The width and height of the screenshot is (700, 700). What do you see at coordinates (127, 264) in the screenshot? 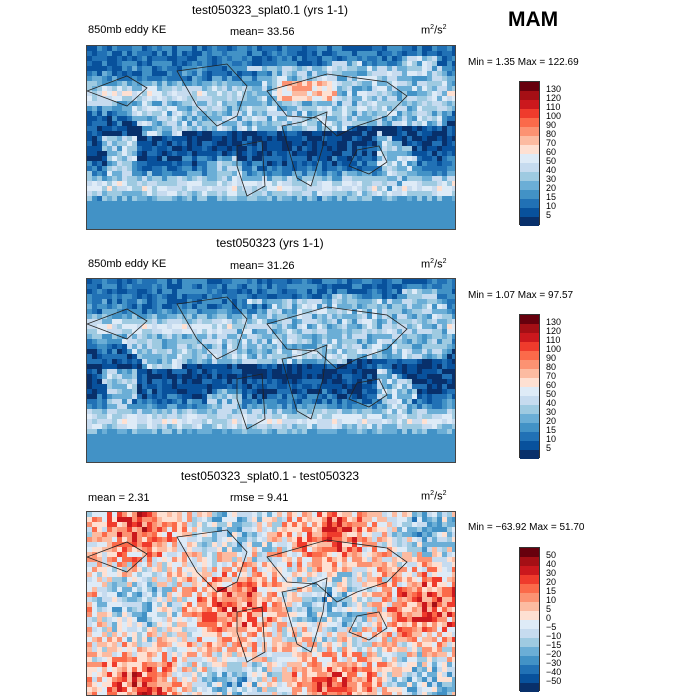
I see `panel-2-left-label: 850mb eddy KE` at bounding box center [127, 264].